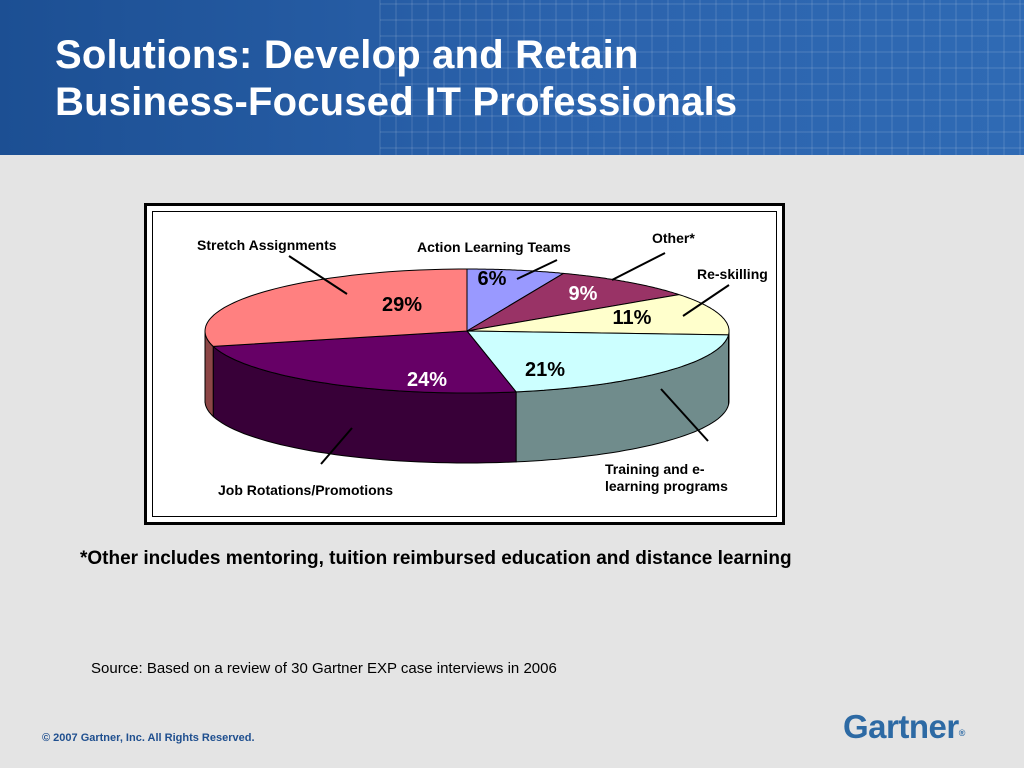  What do you see at coordinates (638, 266) in the screenshot?
I see `leader-line-other` at bounding box center [638, 266].